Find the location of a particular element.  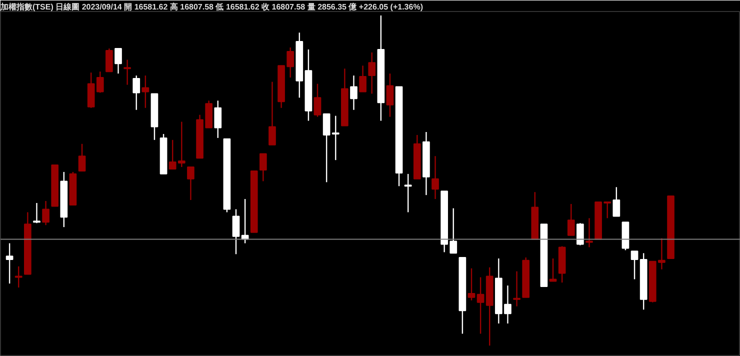

chart-title: 加權指數(TSE) 日線圖 2023/09/14 開 16581.62 高 16807.58 低 16581.62 收 16807.58 量 2856.35 億 +226.05 (+1.36%) is located at coordinates (212, 7).